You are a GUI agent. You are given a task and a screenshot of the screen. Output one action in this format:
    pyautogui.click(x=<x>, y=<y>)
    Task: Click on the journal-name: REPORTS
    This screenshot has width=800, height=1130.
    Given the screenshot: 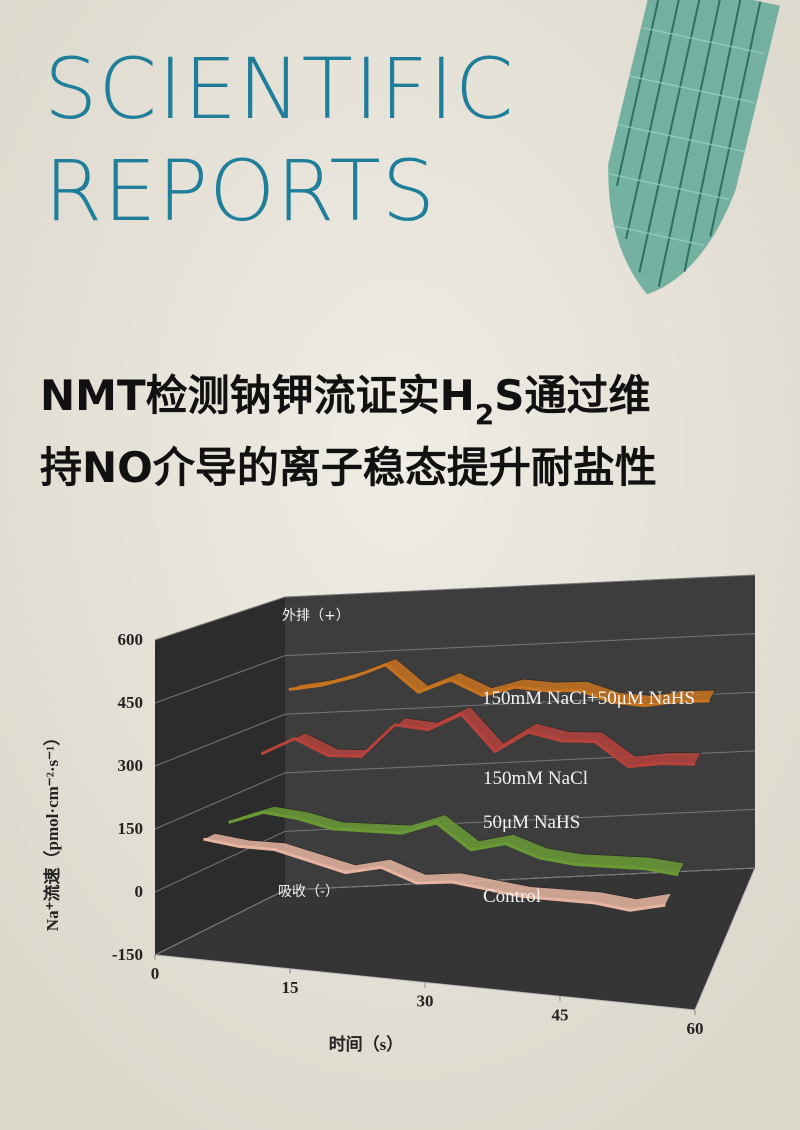 What is the action you would take?
    pyautogui.click(x=240, y=191)
    